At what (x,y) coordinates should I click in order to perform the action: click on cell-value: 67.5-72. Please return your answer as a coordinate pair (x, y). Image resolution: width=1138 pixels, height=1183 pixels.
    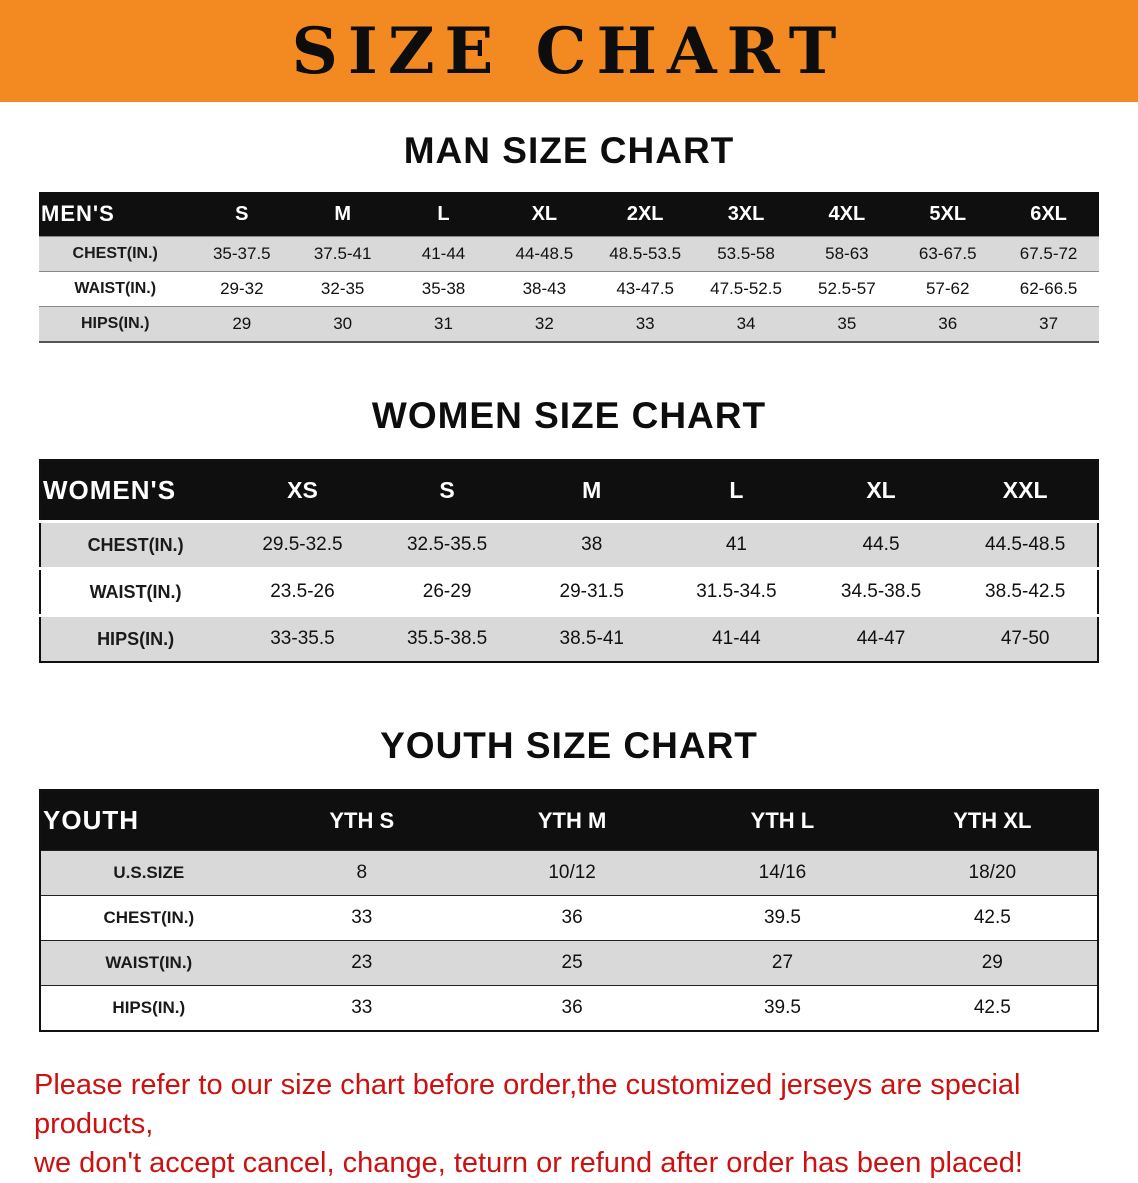
    Looking at the image, I should click on (1048, 253).